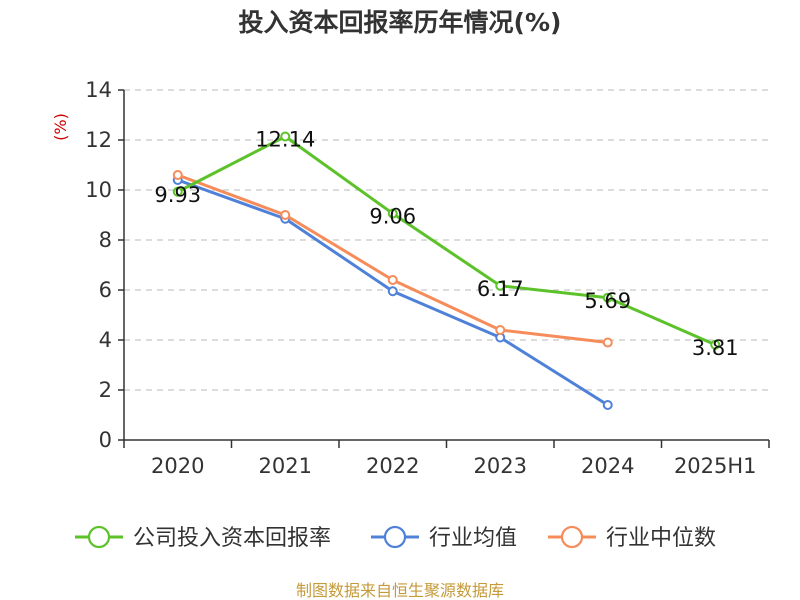 This screenshot has height=600, width=800. Describe the element at coordinates (500, 466) in the screenshot. I see `x-tick-label: 2023` at that location.